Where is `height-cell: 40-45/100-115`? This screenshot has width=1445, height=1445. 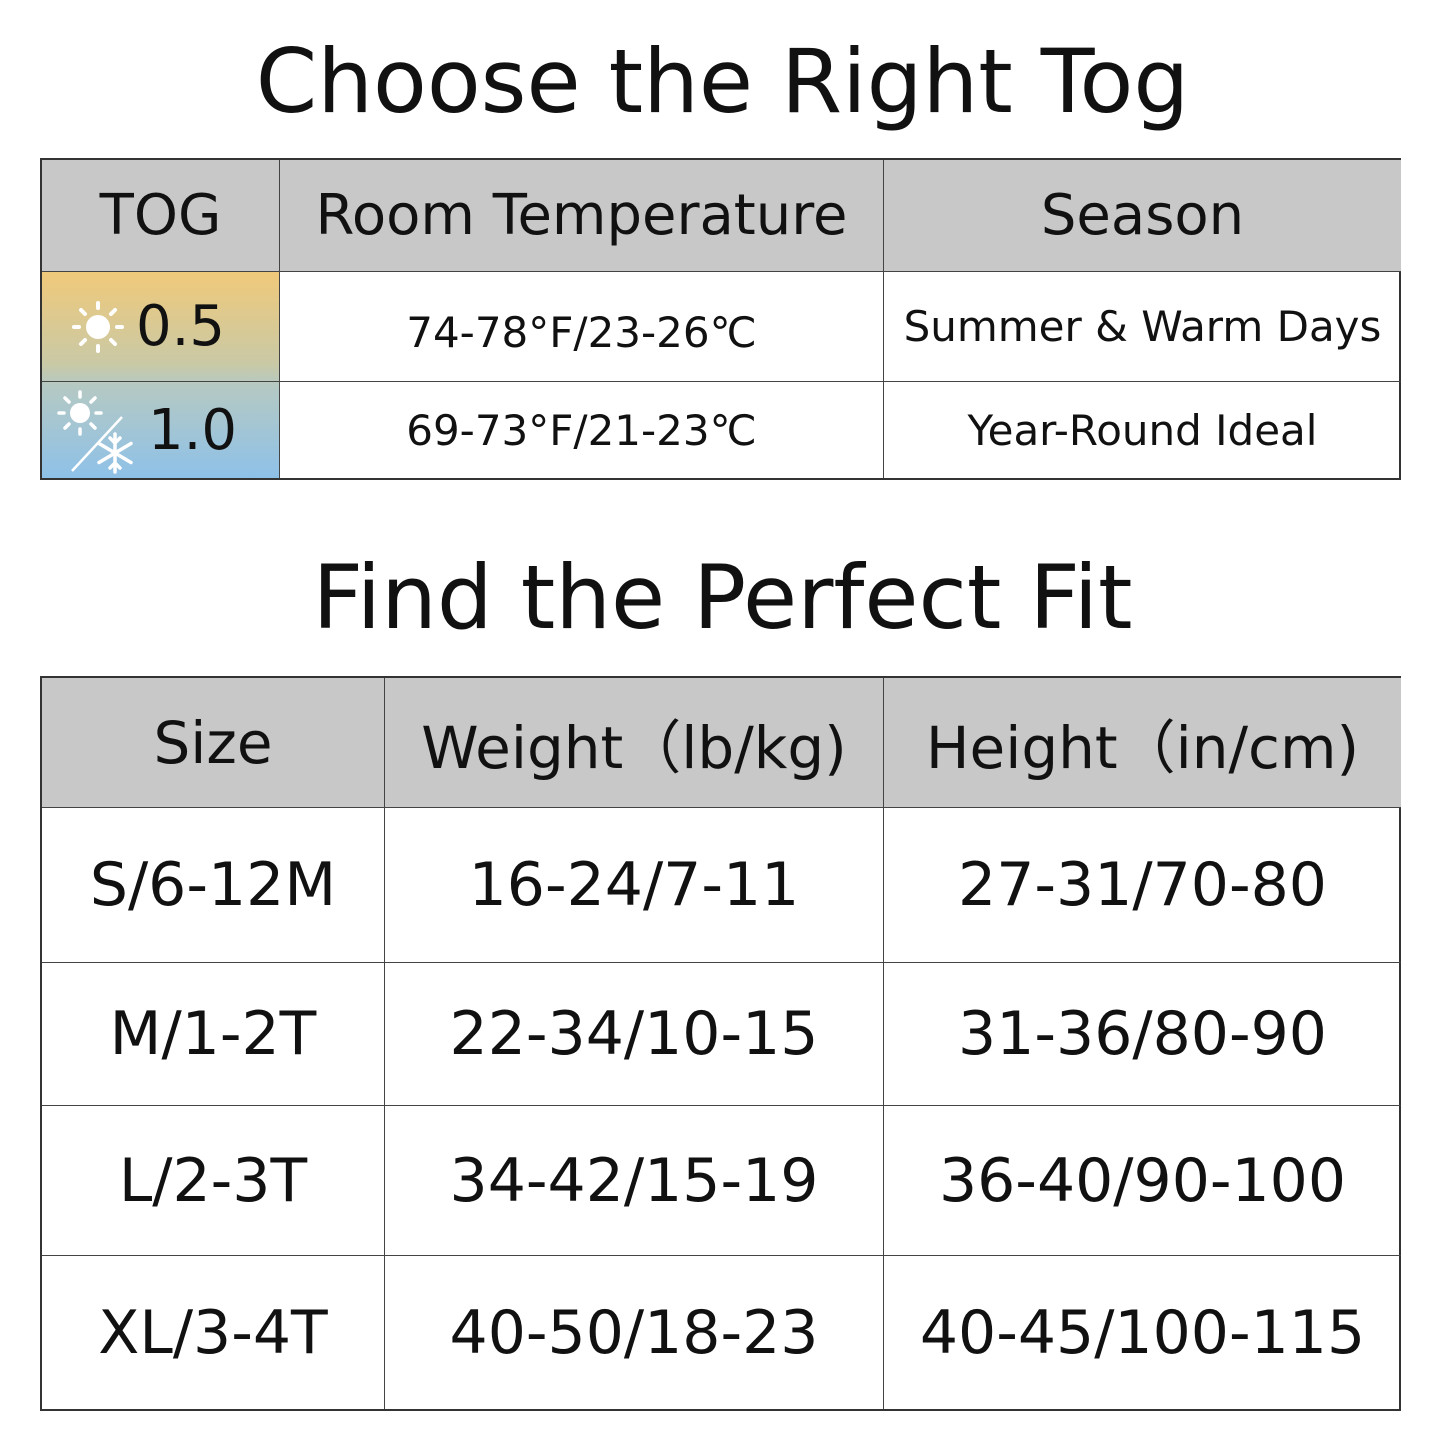 height-cell: 40-45/100-115 is located at coordinates (1142, 1332).